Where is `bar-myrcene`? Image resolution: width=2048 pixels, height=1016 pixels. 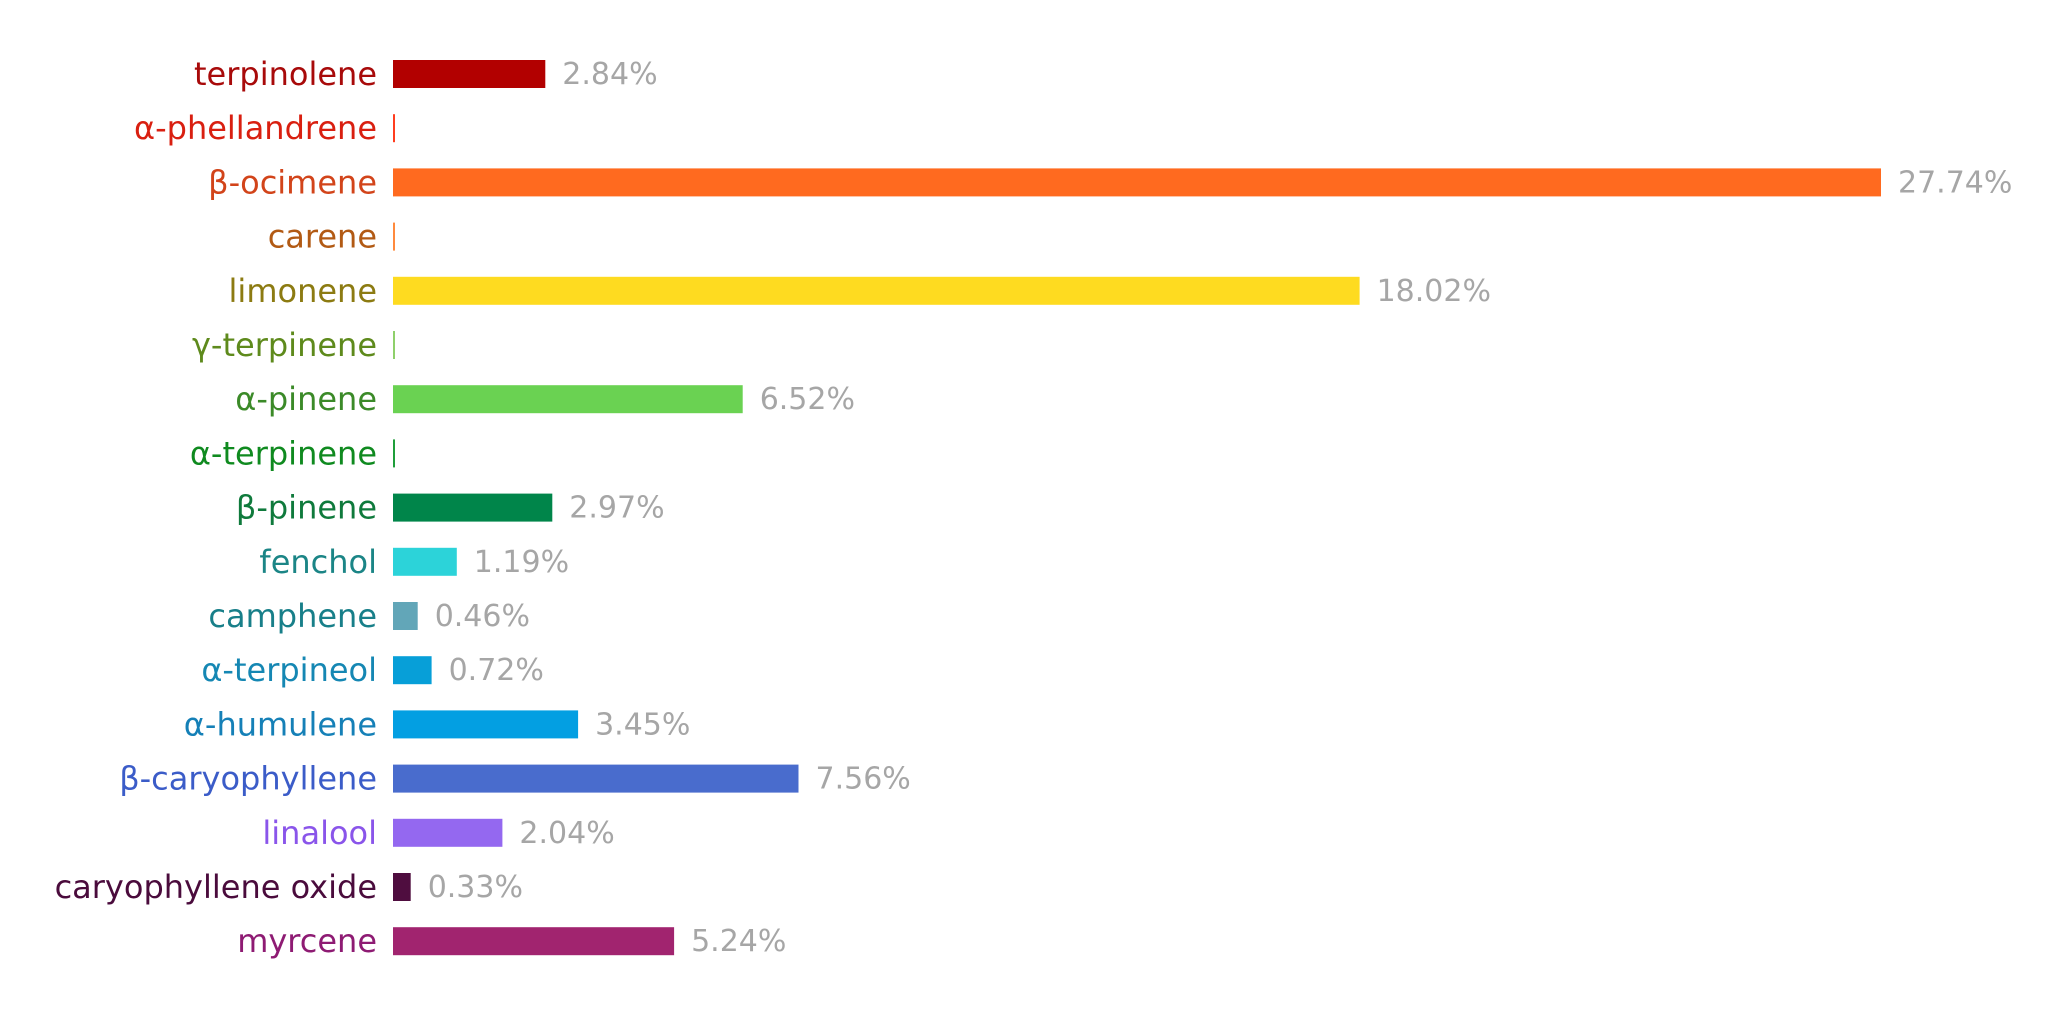
bar-myrcene is located at coordinates (534, 941).